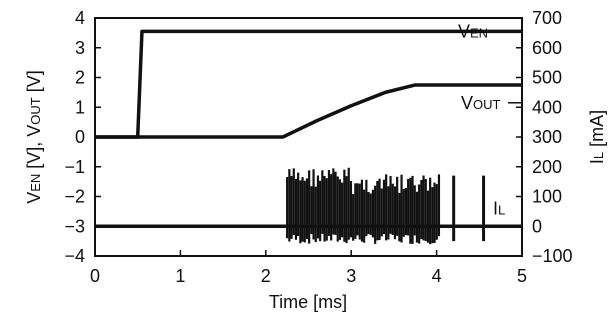 This screenshot has width=616, height=324. What do you see at coordinates (547, 107) in the screenshot?
I see `y-right-tick-label: 400` at bounding box center [547, 107].